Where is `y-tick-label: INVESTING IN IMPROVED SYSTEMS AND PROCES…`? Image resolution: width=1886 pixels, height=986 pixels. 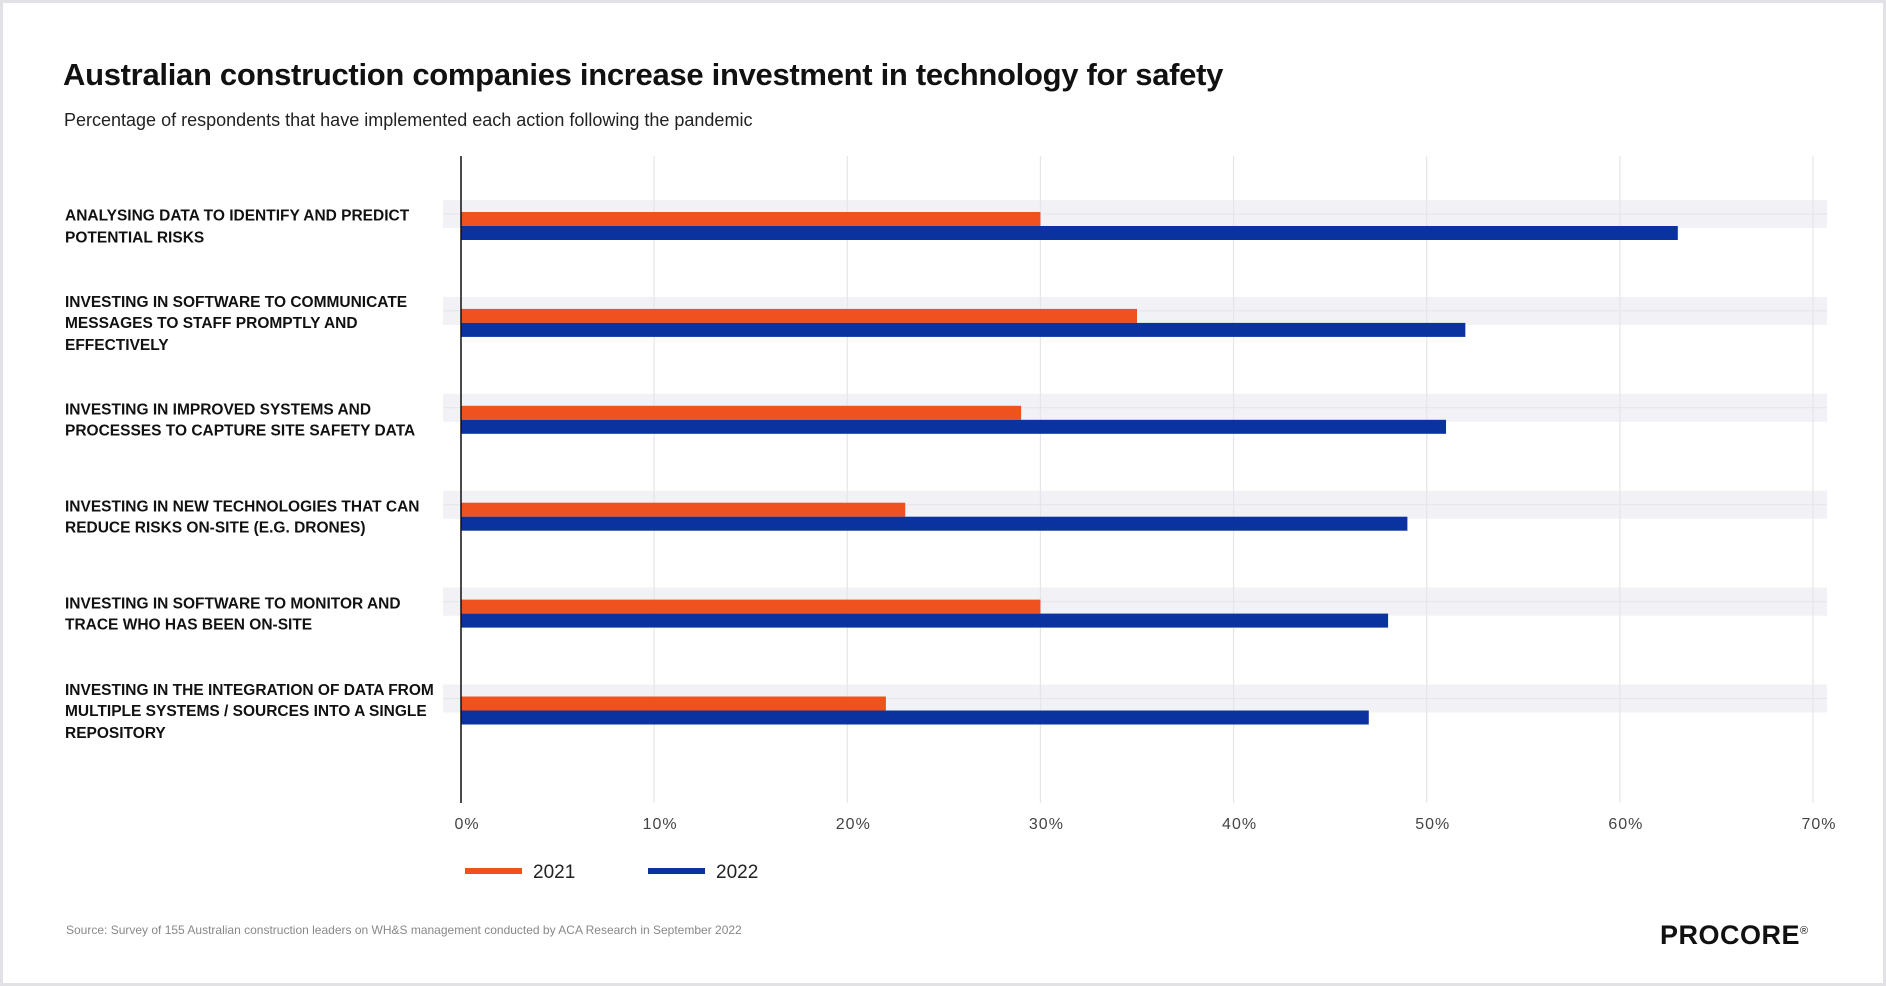 y-tick-label: INVESTING IN IMPROVED SYSTEMS AND PROCES… is located at coordinates (240, 420).